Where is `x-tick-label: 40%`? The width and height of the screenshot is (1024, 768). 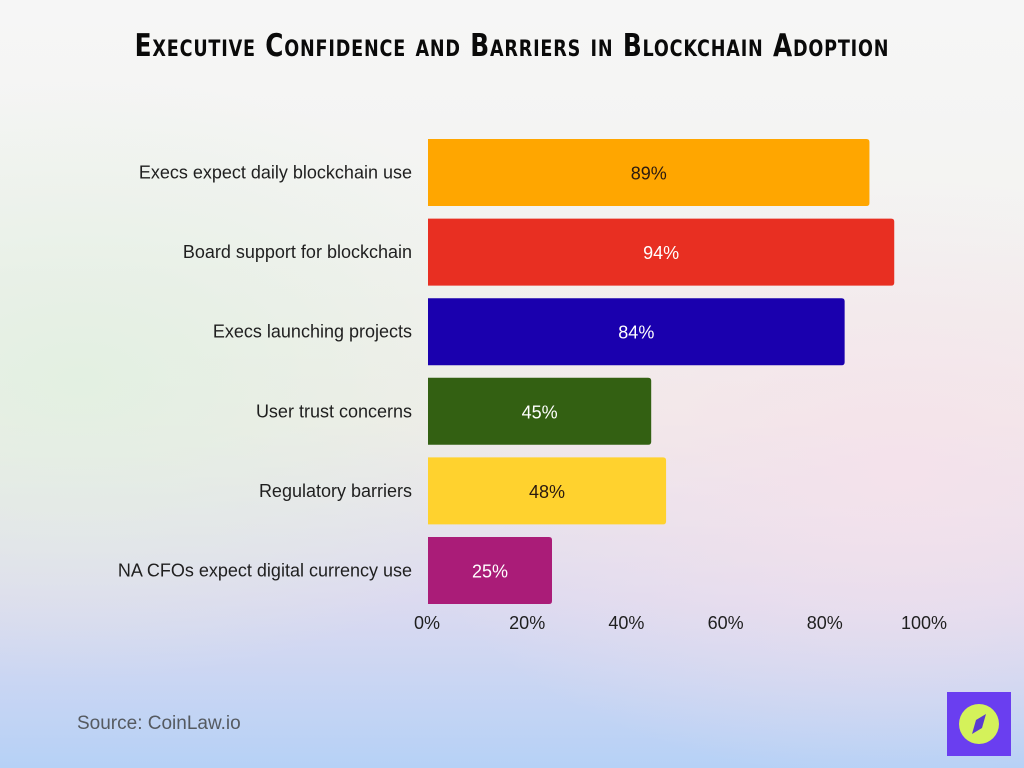 x-tick-label: 40% is located at coordinates (626, 623).